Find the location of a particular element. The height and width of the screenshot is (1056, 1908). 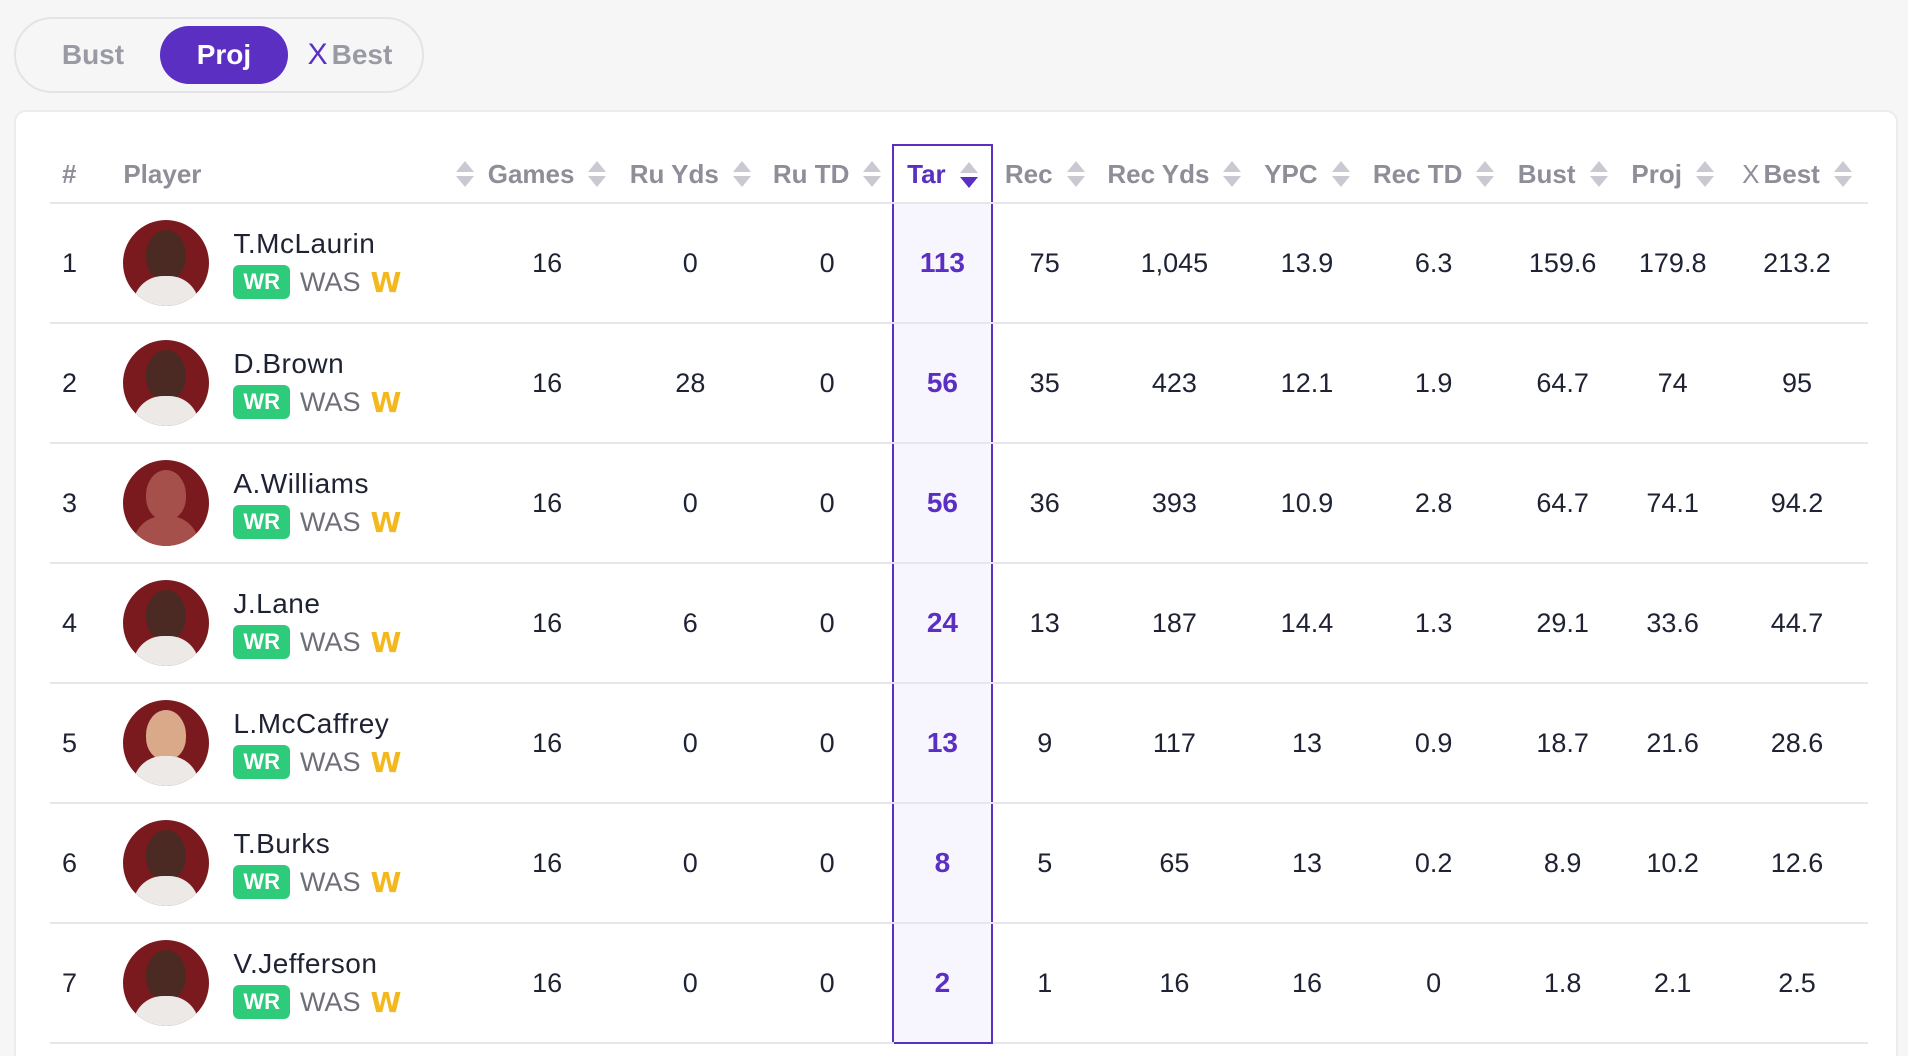

rec-td-cell: 0 is located at coordinates (1433, 983).